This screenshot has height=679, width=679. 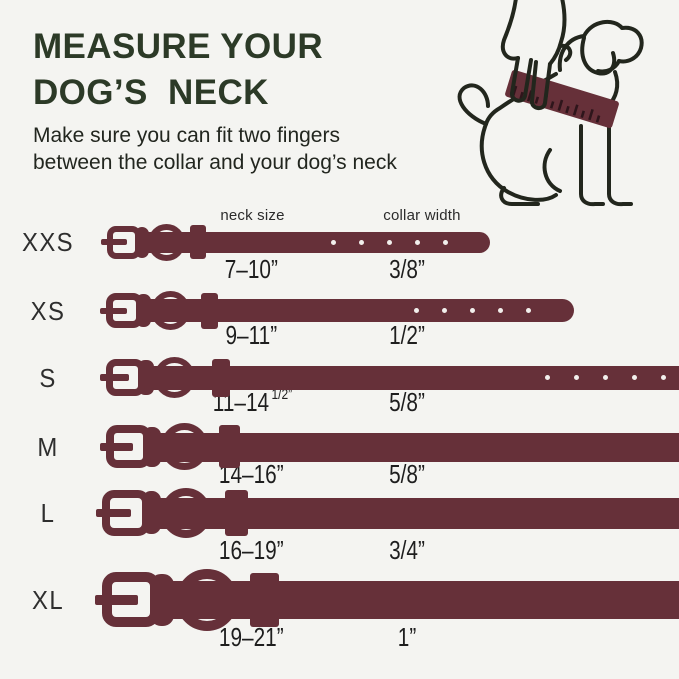 What do you see at coordinates (536, 55) in the screenshot?
I see `hand-two-fingers-icon` at bounding box center [536, 55].